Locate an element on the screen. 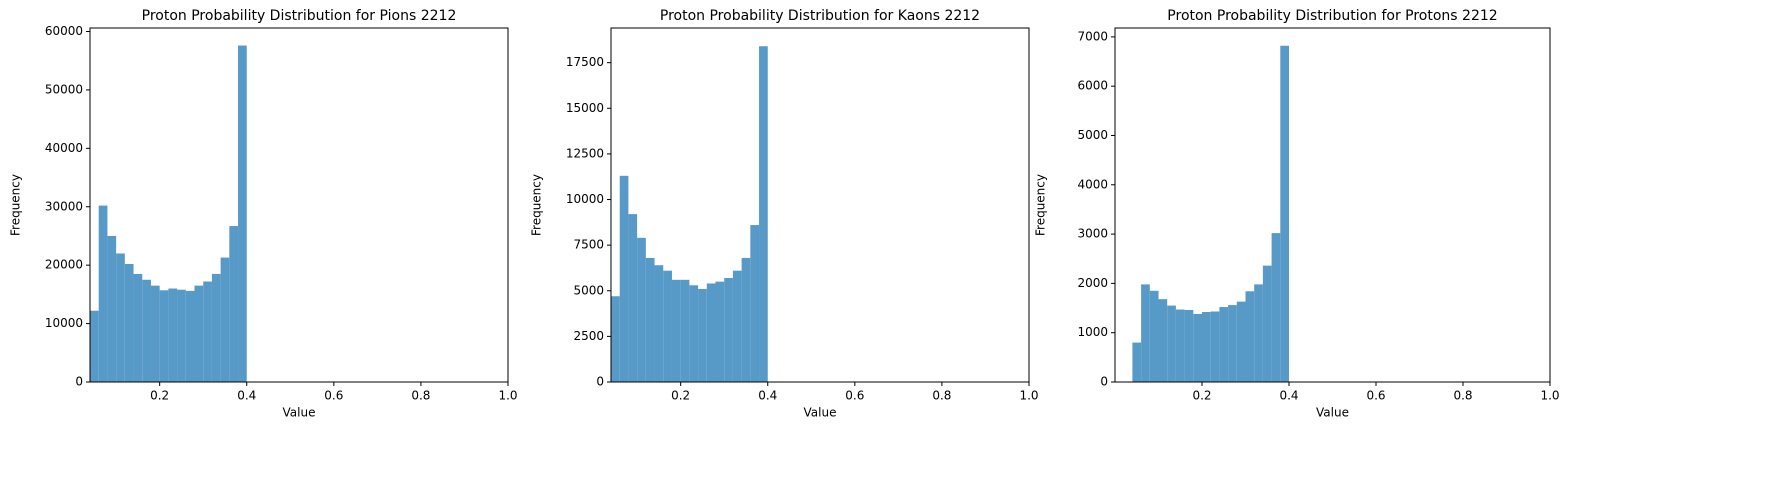 Image resolution: width=1790 pixels, height=490 pixels. y-tick-label: 60000 is located at coordinates (64, 31).